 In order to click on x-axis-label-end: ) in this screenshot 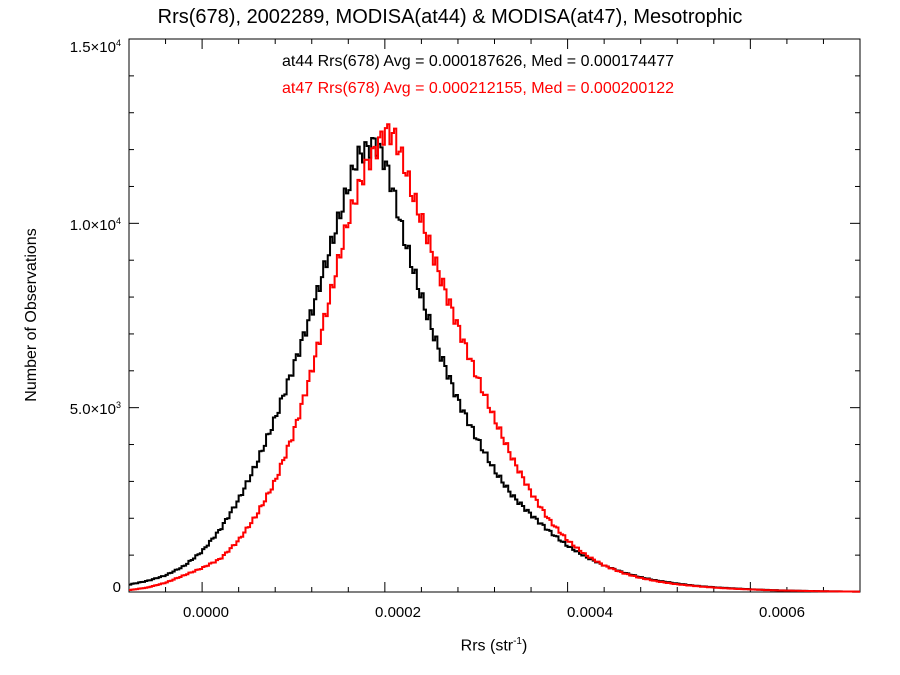, I will do `click(525, 646)`.